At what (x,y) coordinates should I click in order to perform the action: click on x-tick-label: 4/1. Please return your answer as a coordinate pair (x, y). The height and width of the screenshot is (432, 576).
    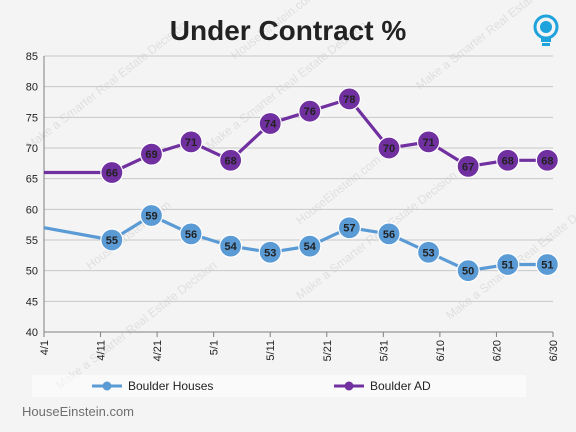
    Looking at the image, I should click on (45, 347).